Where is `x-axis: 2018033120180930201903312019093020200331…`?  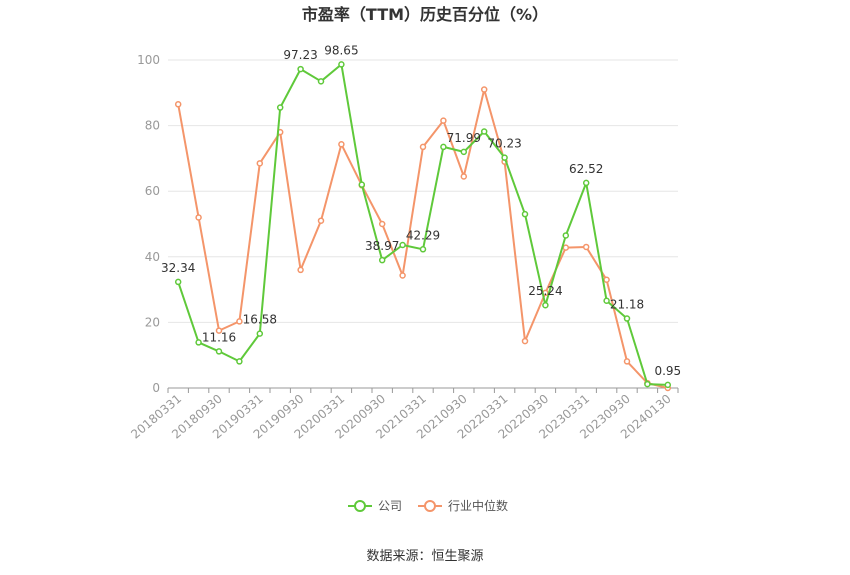 x-axis: 2018033120180930201903312019093020200331… is located at coordinates (403, 414).